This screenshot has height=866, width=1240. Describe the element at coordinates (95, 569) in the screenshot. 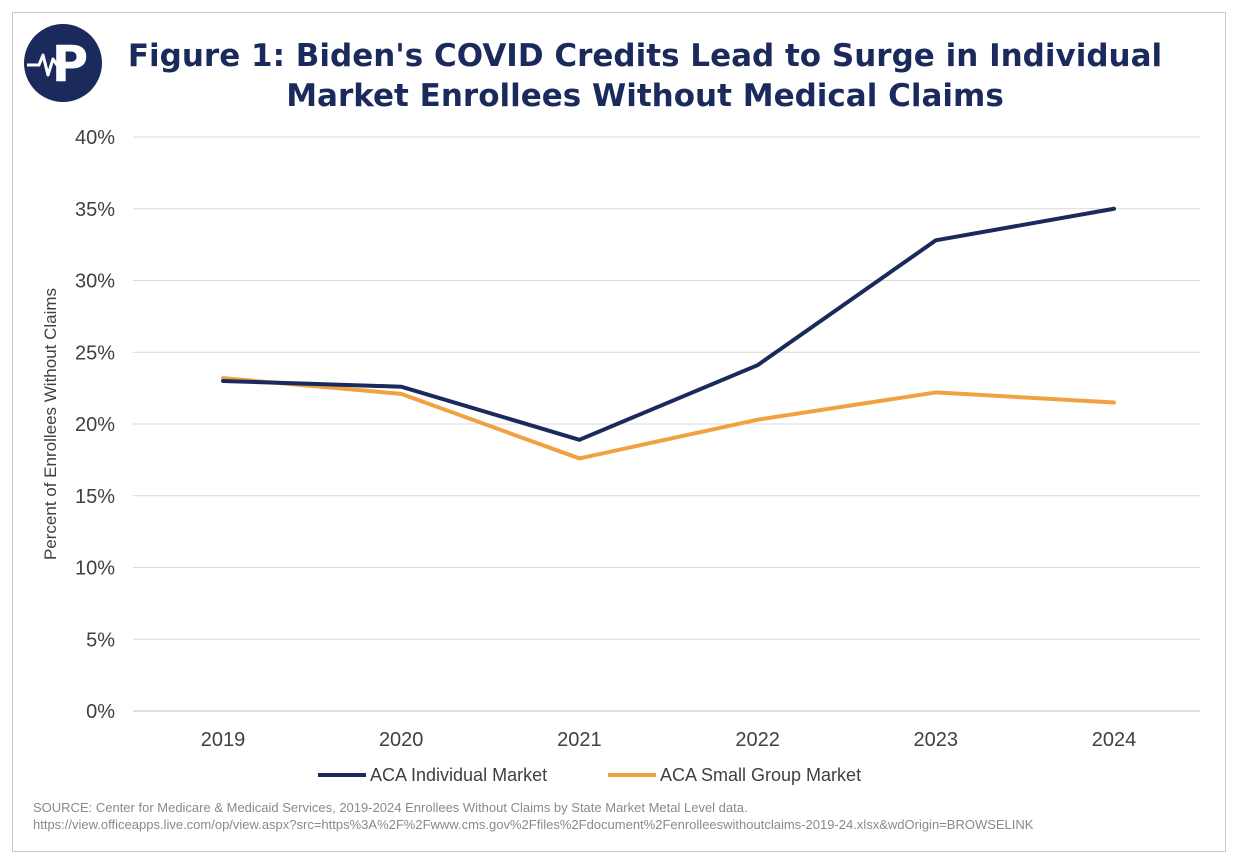

I see `y-tick-label: 10%` at that location.